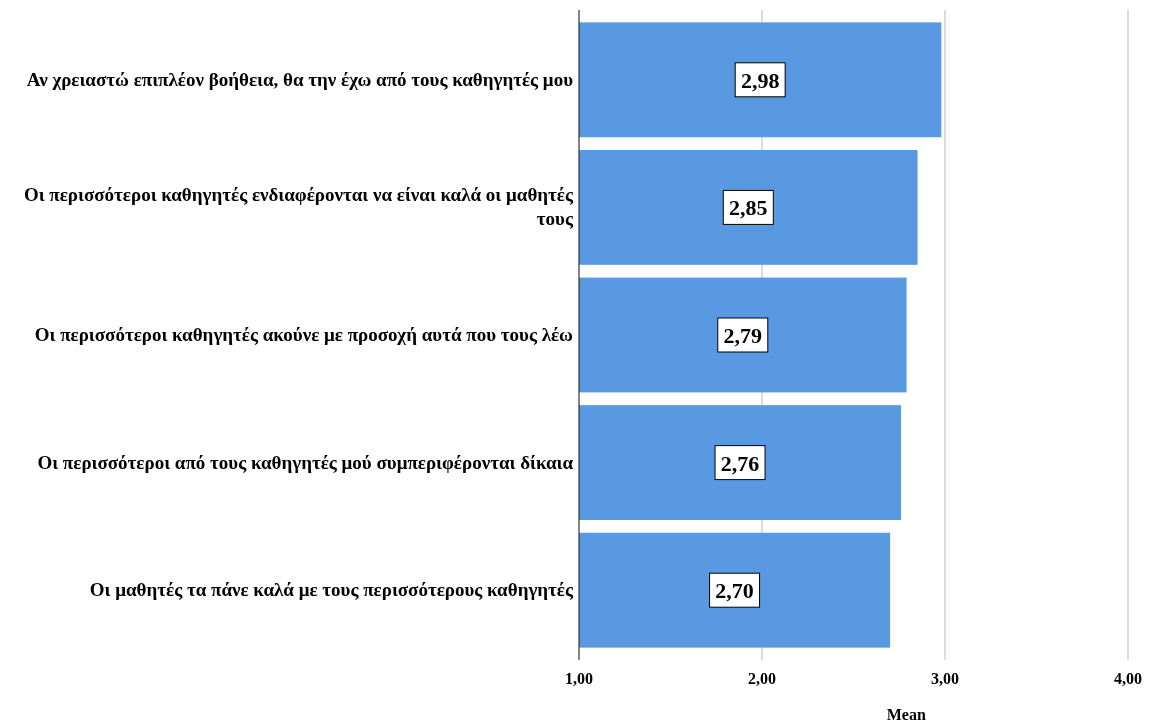 The image size is (1167, 720). What do you see at coordinates (734, 591) in the screenshot?
I see `data-label: 2,70` at bounding box center [734, 591].